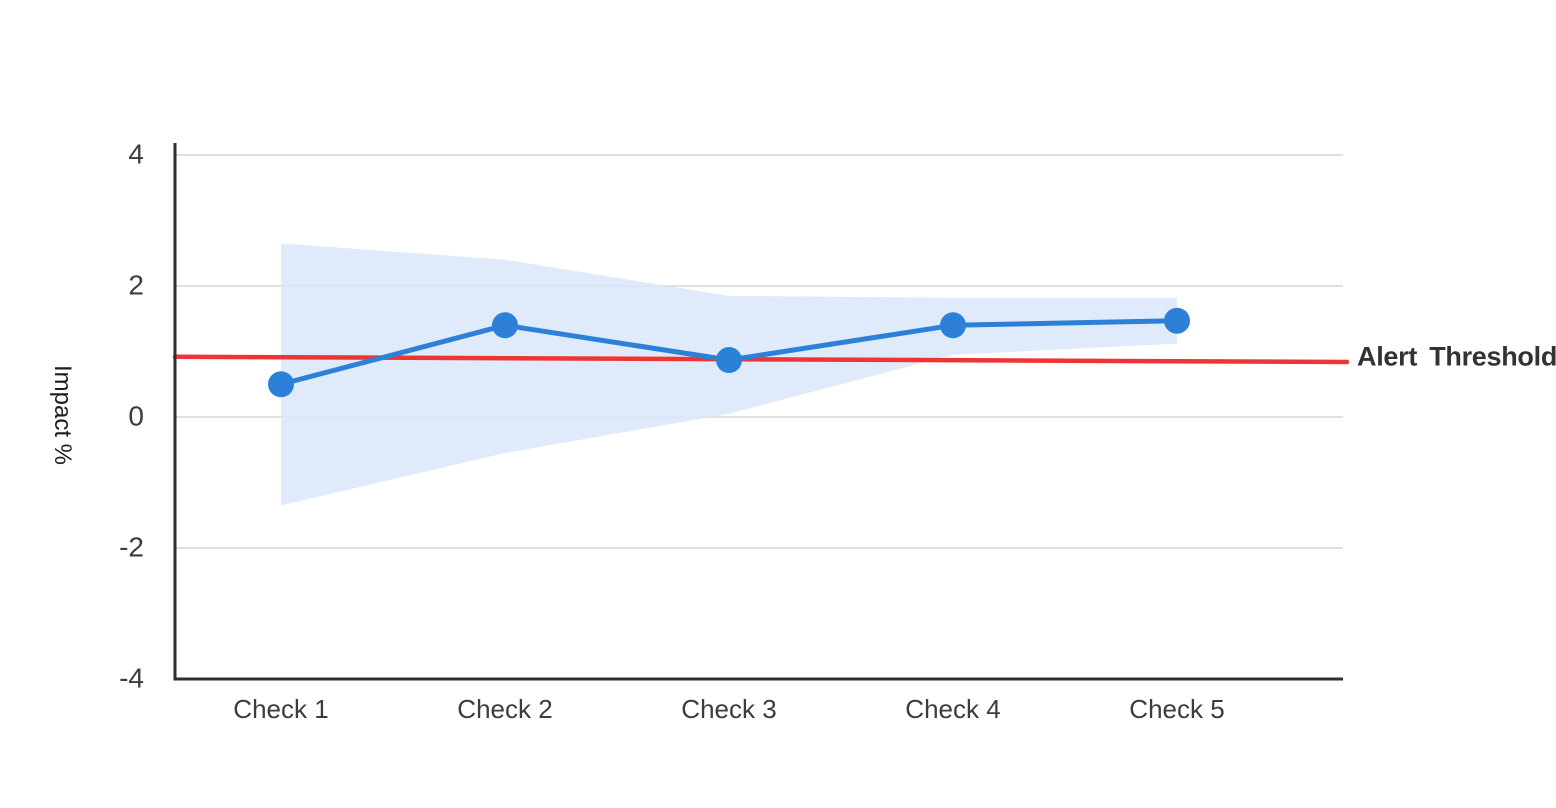 The image size is (1556, 808). I want to click on x-tick-check-1: Check 1, so click(281, 709).